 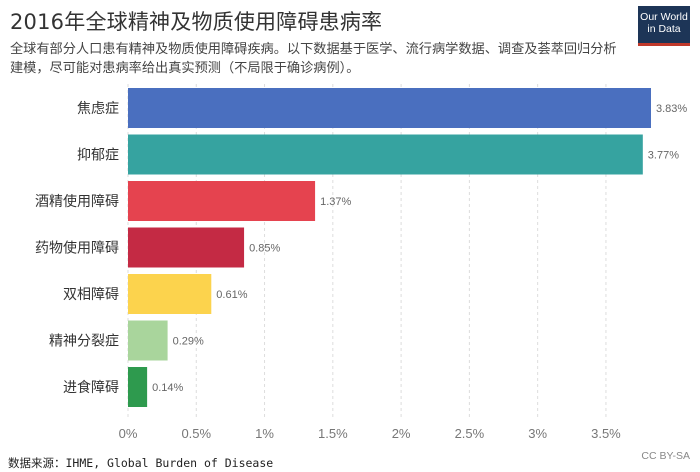 What do you see at coordinates (264, 249) in the screenshot?
I see `value-label: 0.85%` at bounding box center [264, 249].